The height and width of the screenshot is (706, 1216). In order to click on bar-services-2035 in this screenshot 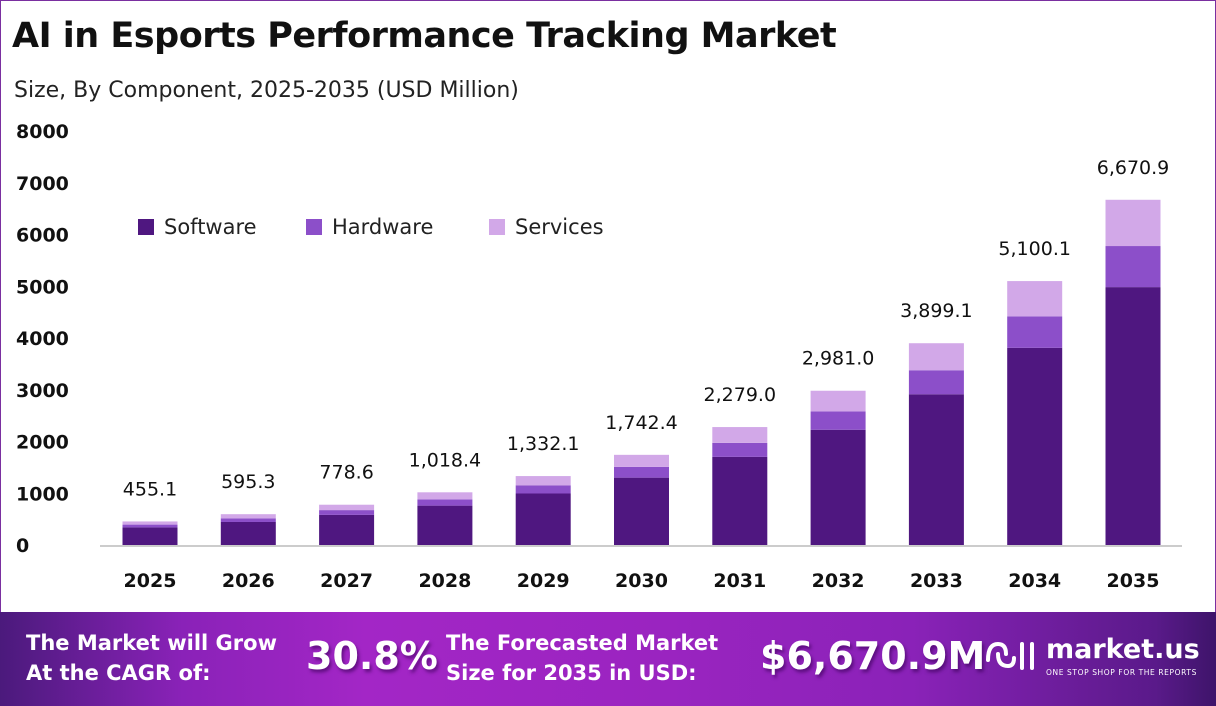, I will do `click(1133, 223)`.